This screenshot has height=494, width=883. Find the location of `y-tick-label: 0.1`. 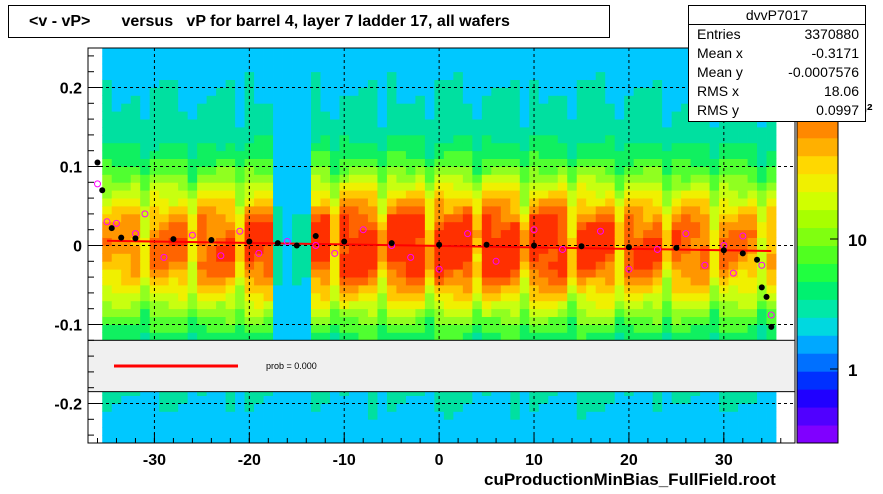

y-tick-label: 0.1 is located at coordinates (71, 168).